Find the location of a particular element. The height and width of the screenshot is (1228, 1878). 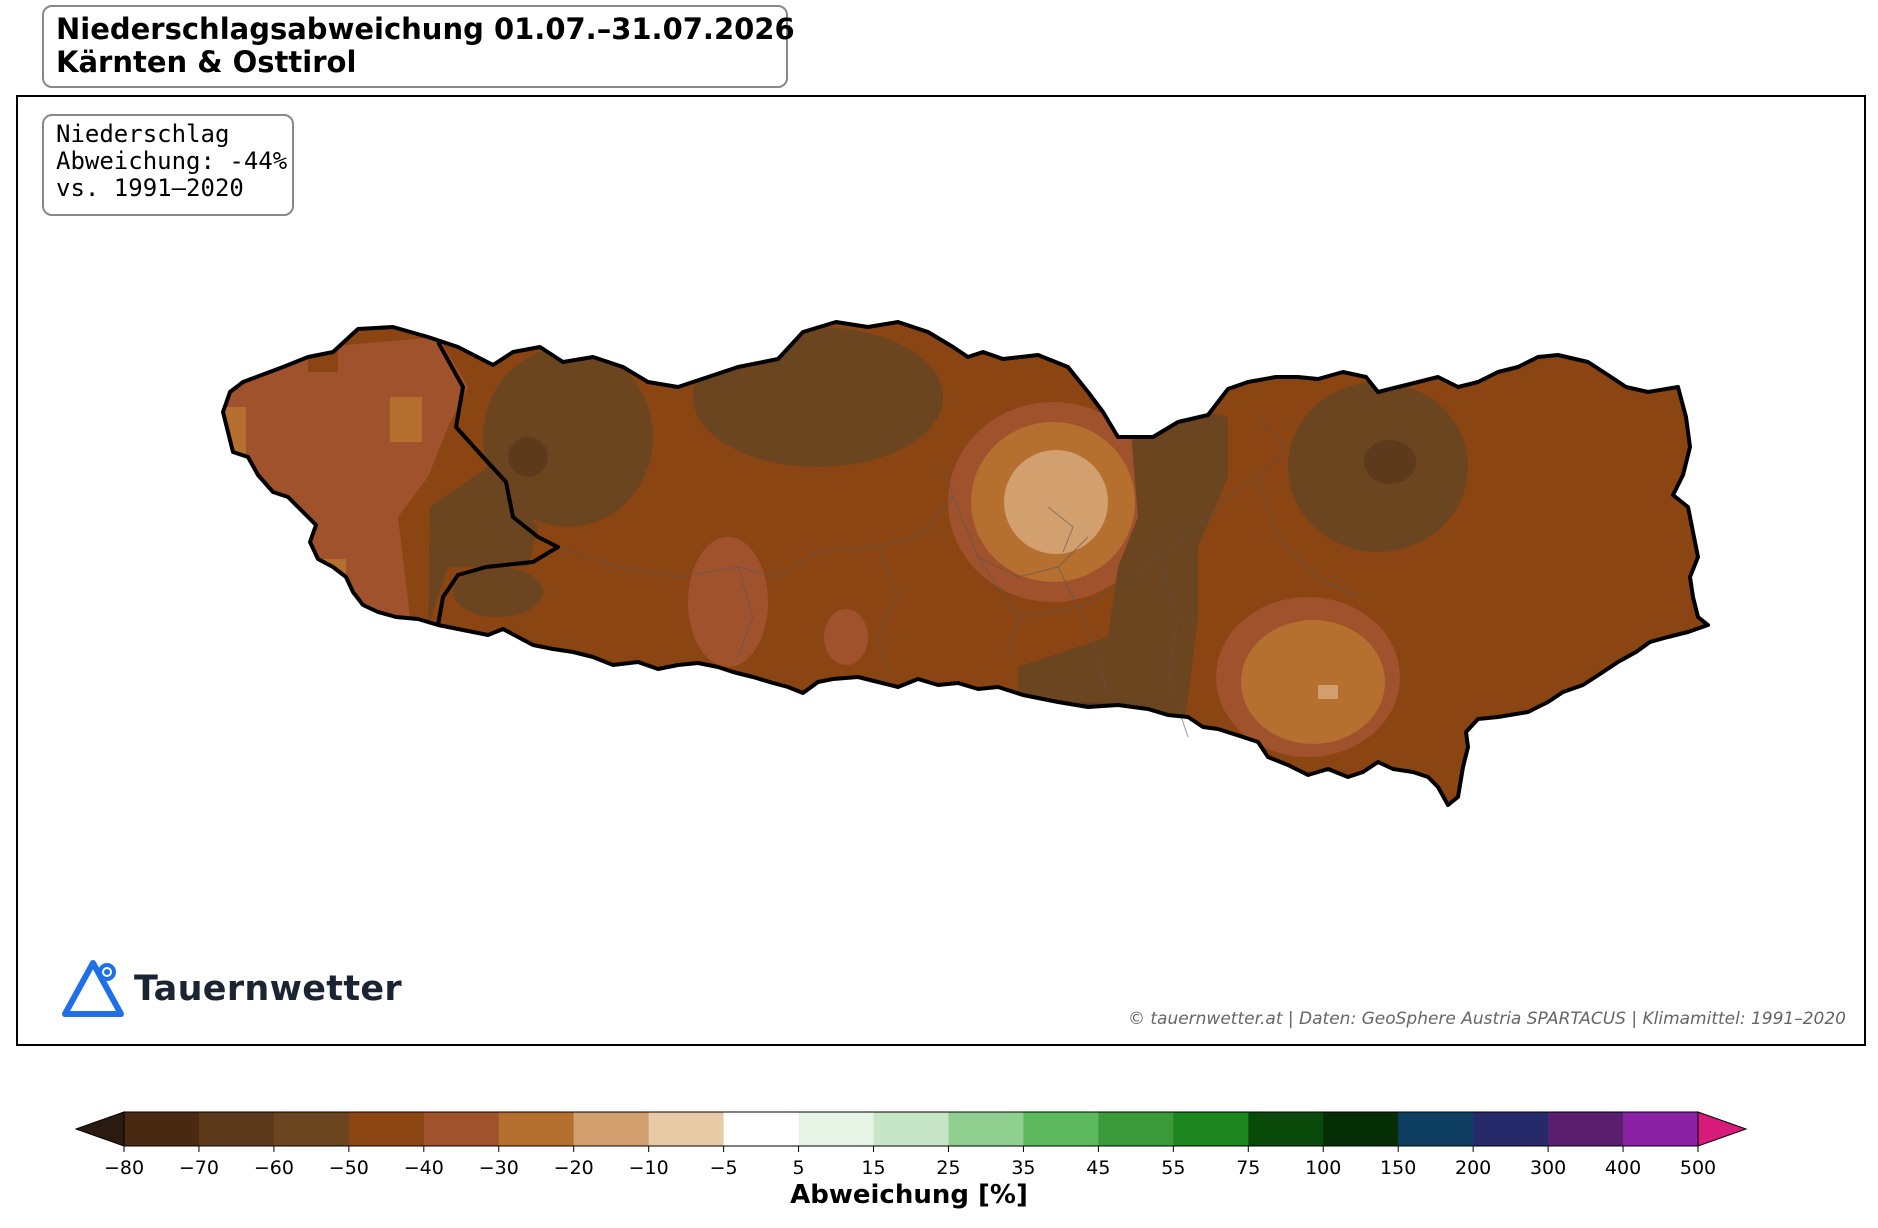

district-boundaries is located at coordinates (958, 577).